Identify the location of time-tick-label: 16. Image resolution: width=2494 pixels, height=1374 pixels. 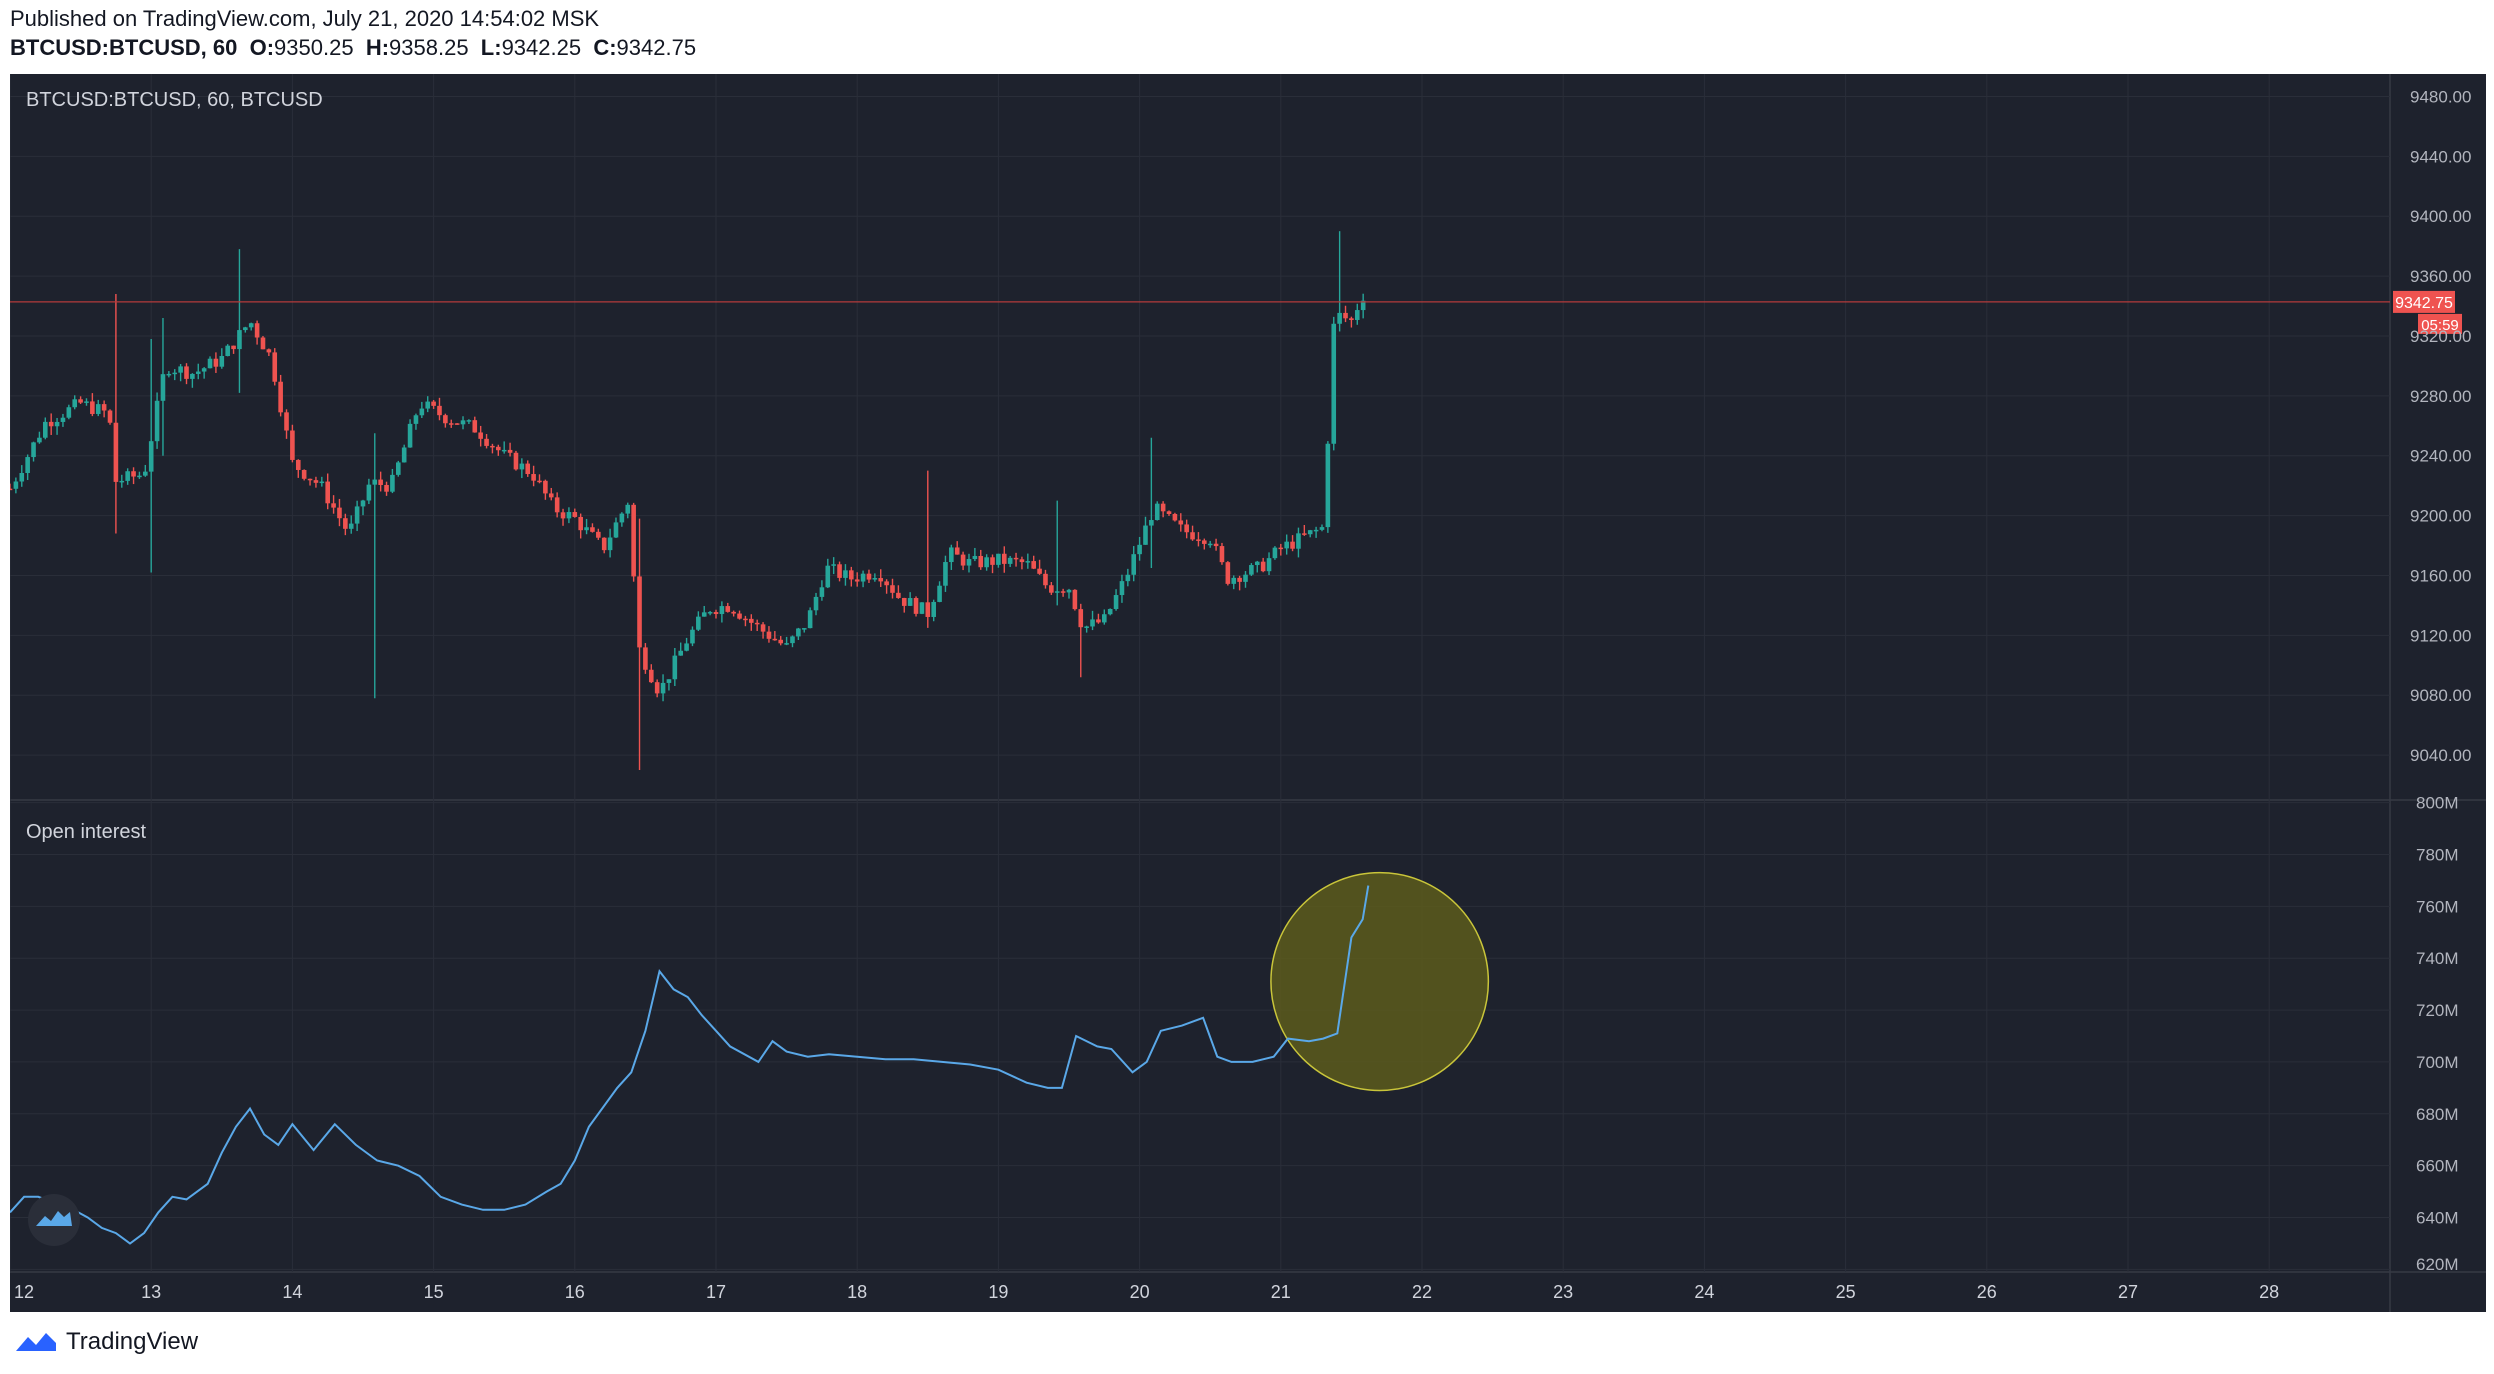
(575, 1292).